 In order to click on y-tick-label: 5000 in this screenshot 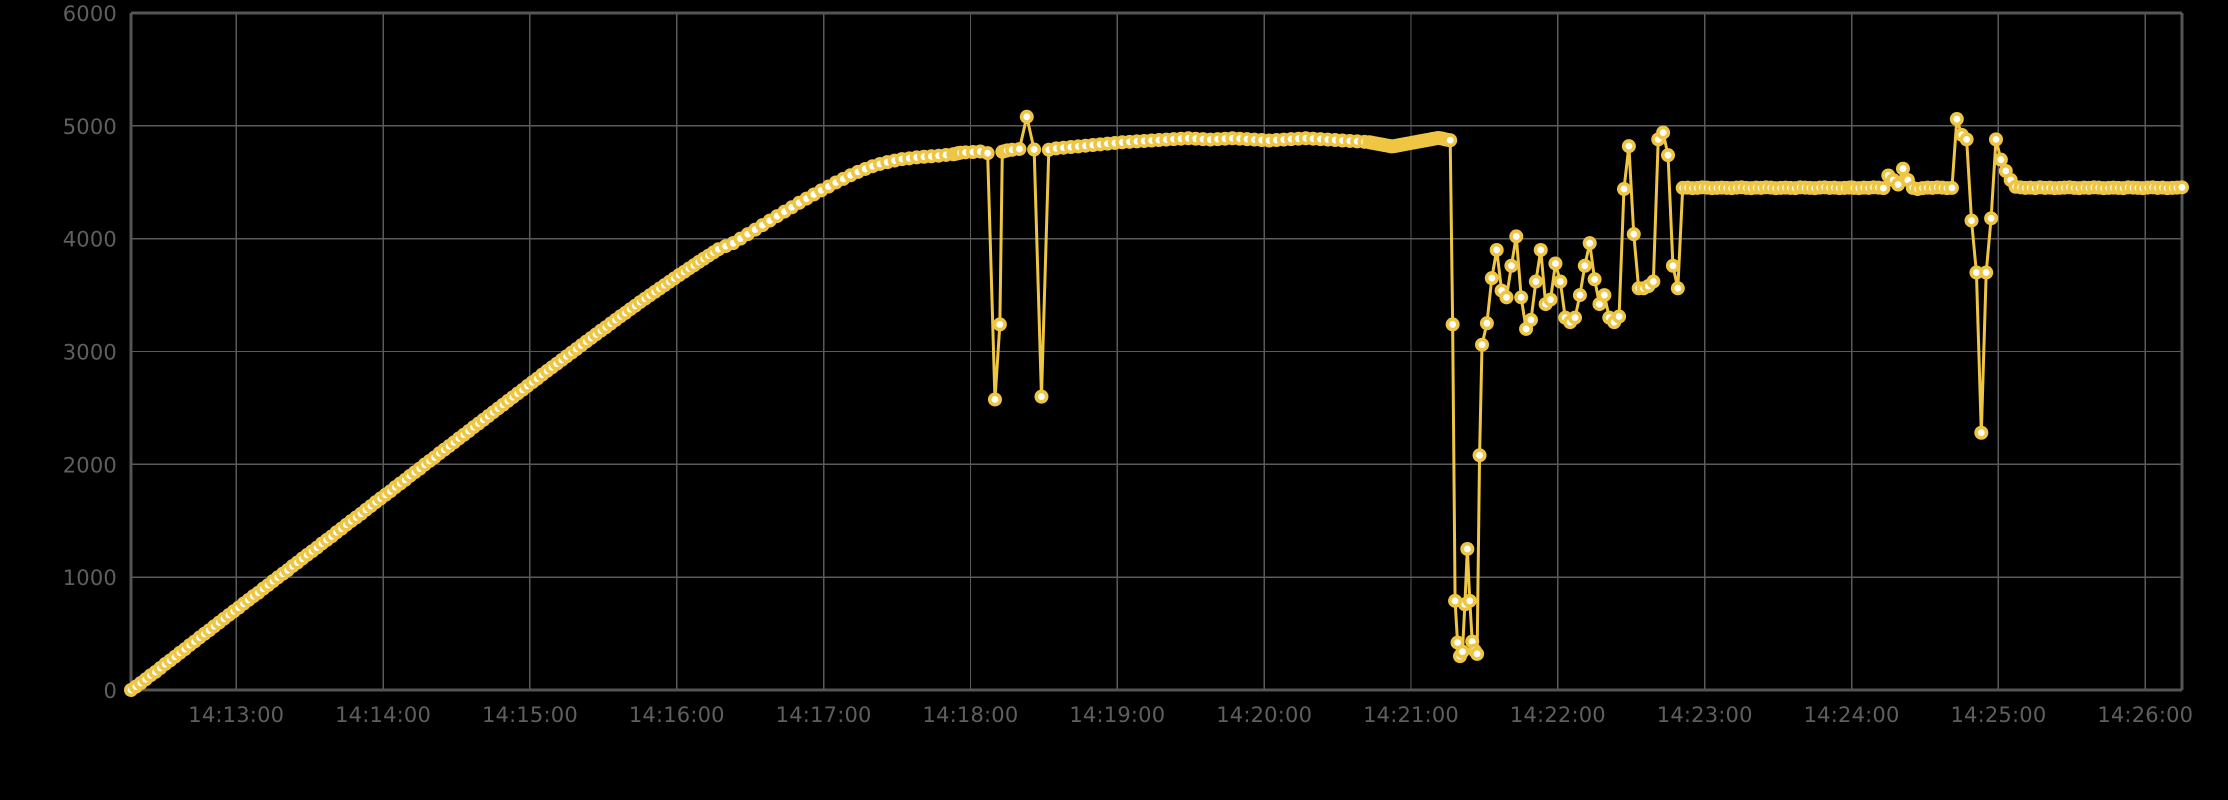, I will do `click(90, 127)`.